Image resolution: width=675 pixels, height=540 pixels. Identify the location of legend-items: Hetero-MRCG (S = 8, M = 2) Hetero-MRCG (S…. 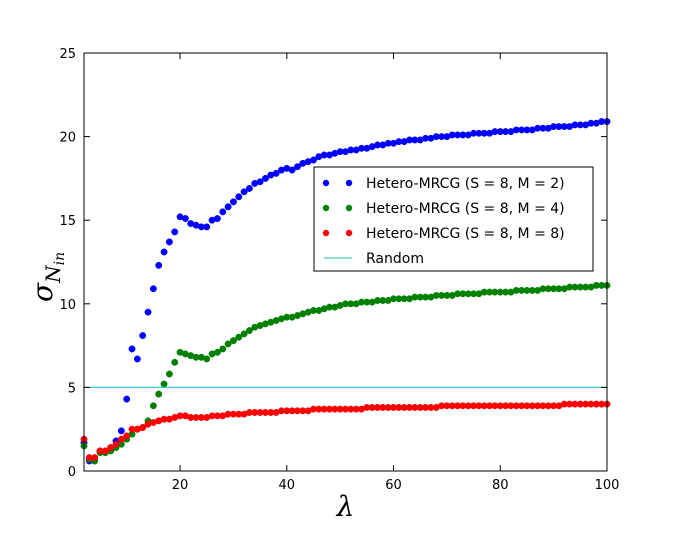
(443, 221).